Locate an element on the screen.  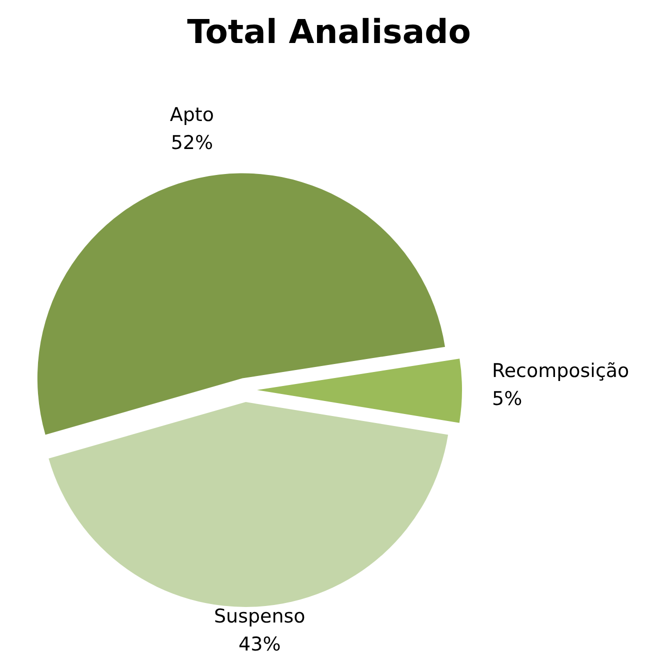
data-label: 43% is located at coordinates (259, 645).